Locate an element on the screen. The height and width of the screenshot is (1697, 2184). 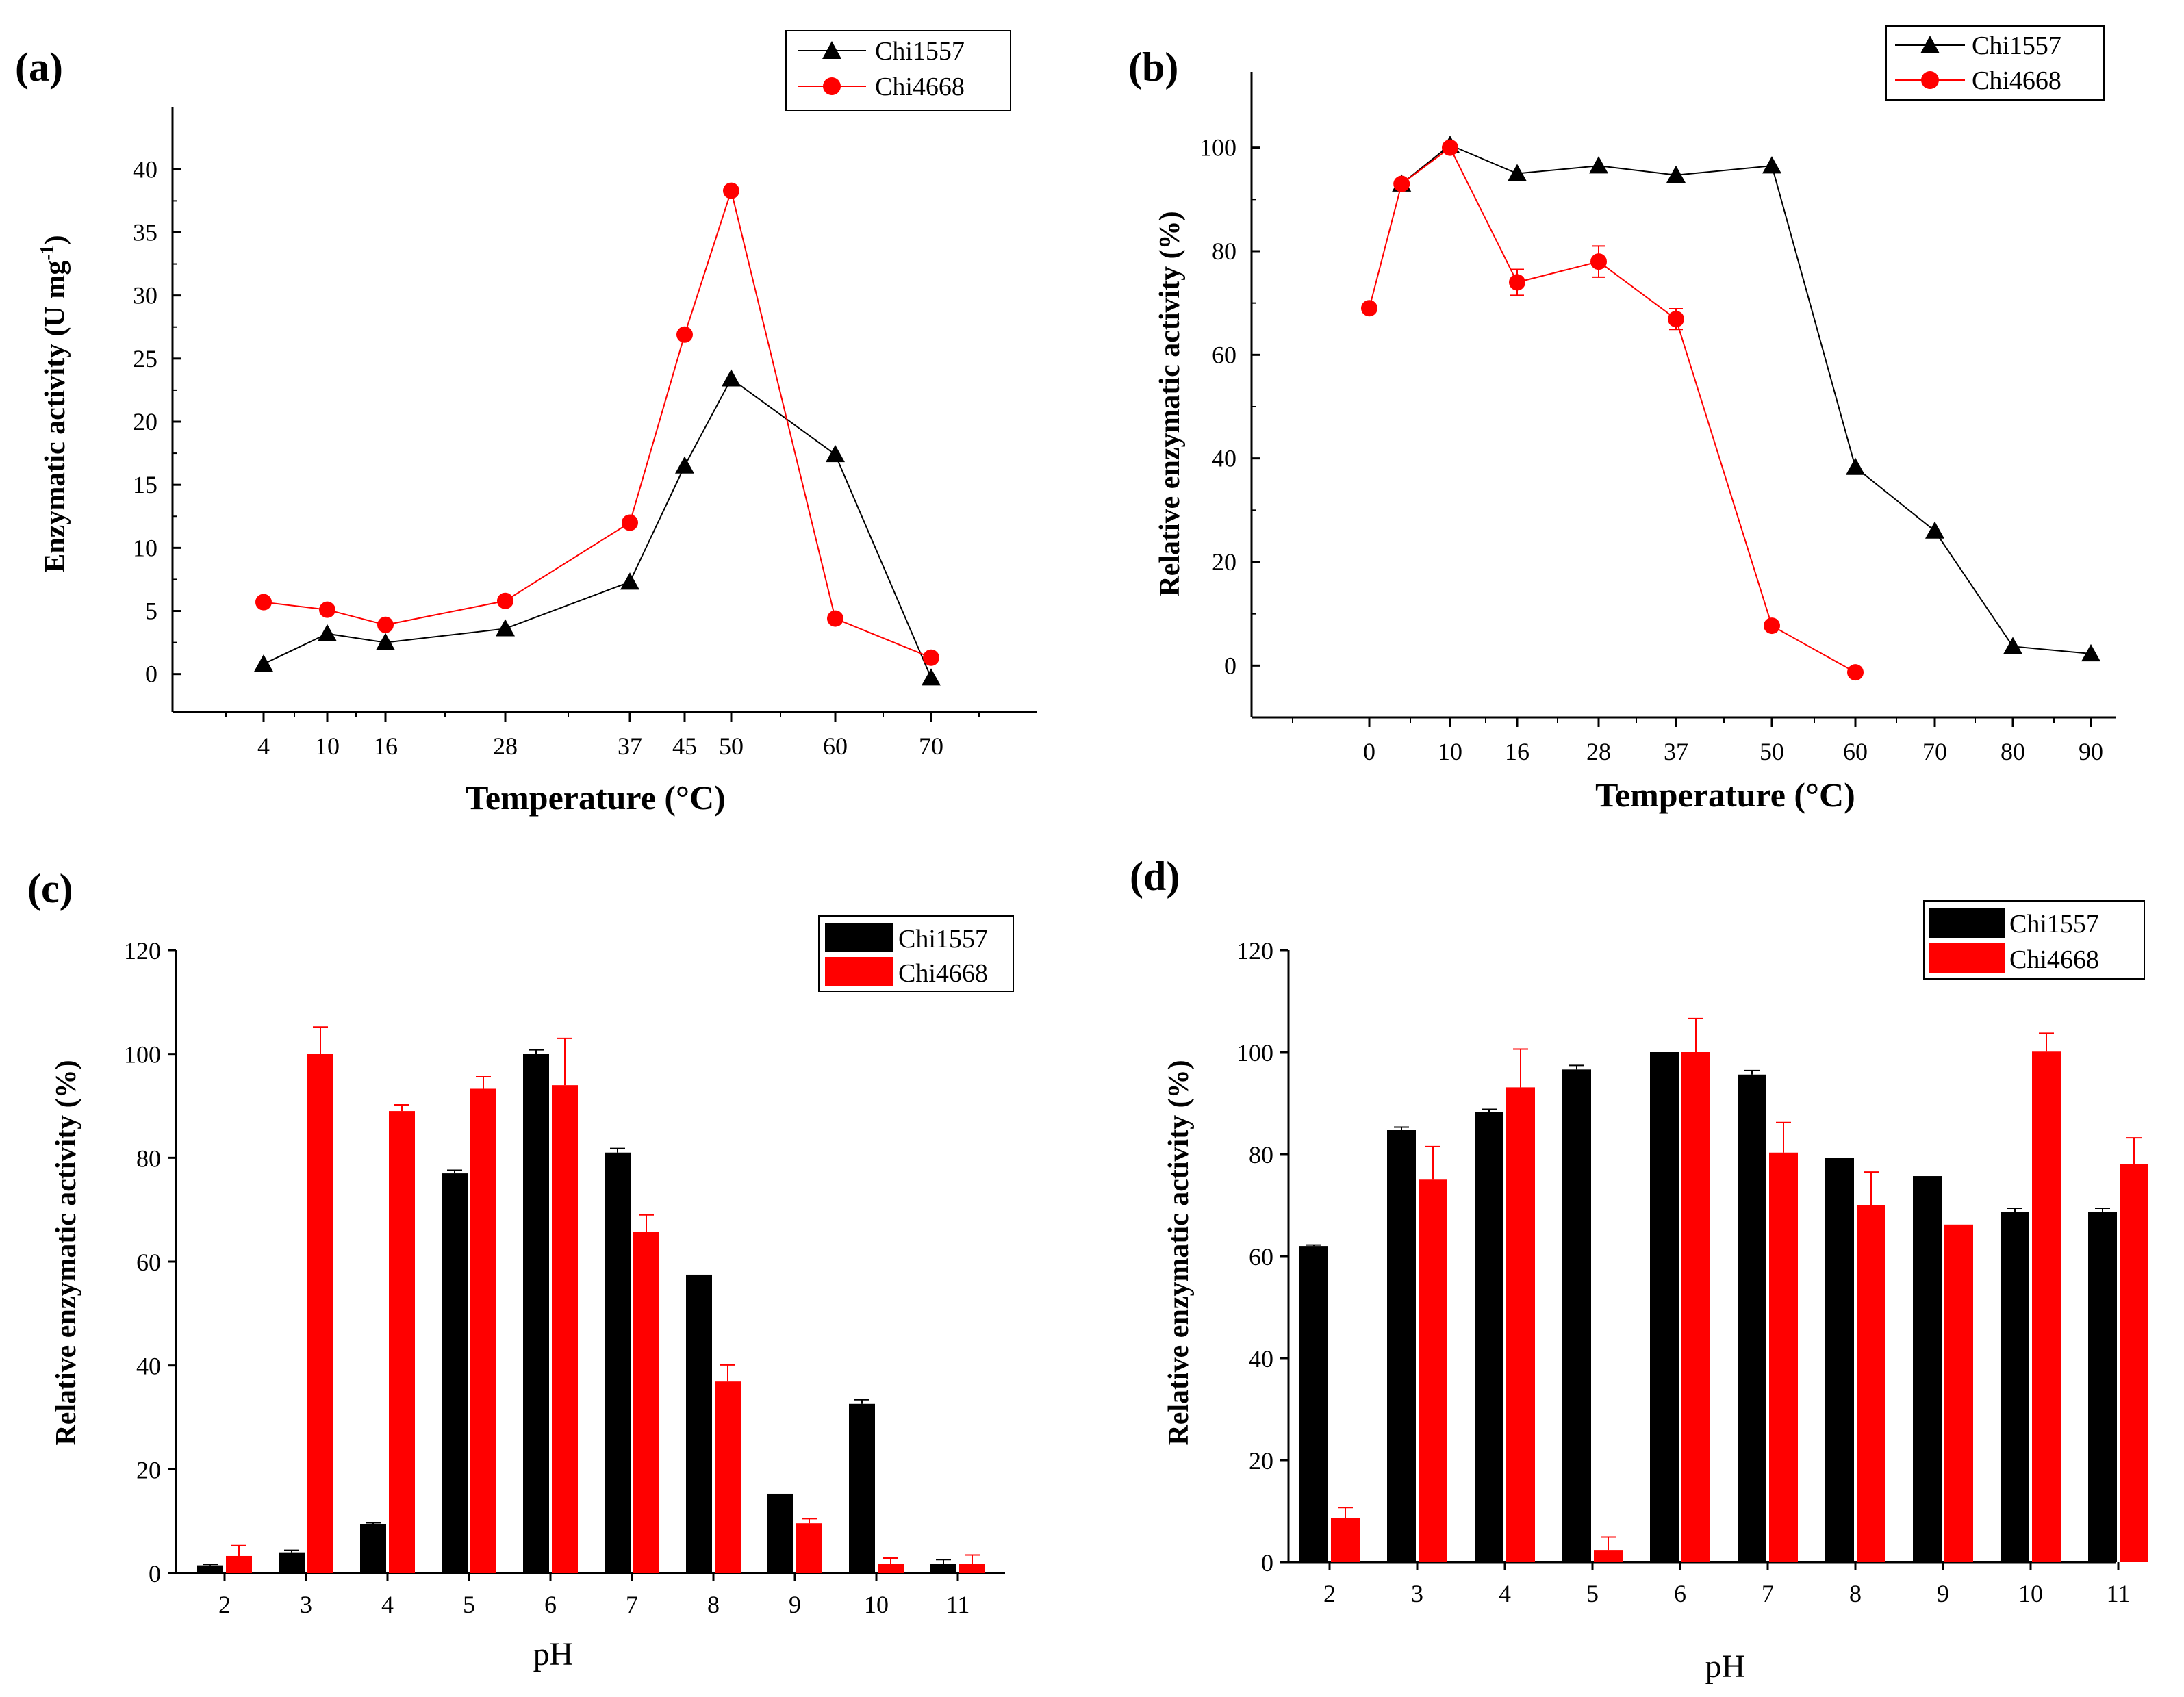
y-tick-label-a: 15 is located at coordinates (145, 484).